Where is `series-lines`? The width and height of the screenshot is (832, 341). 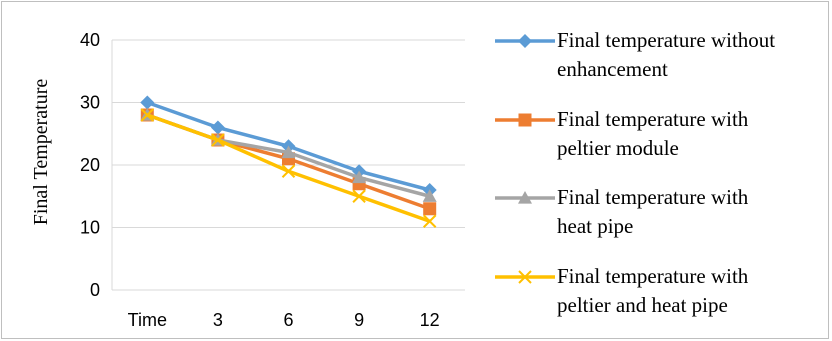
series-lines is located at coordinates (288, 161).